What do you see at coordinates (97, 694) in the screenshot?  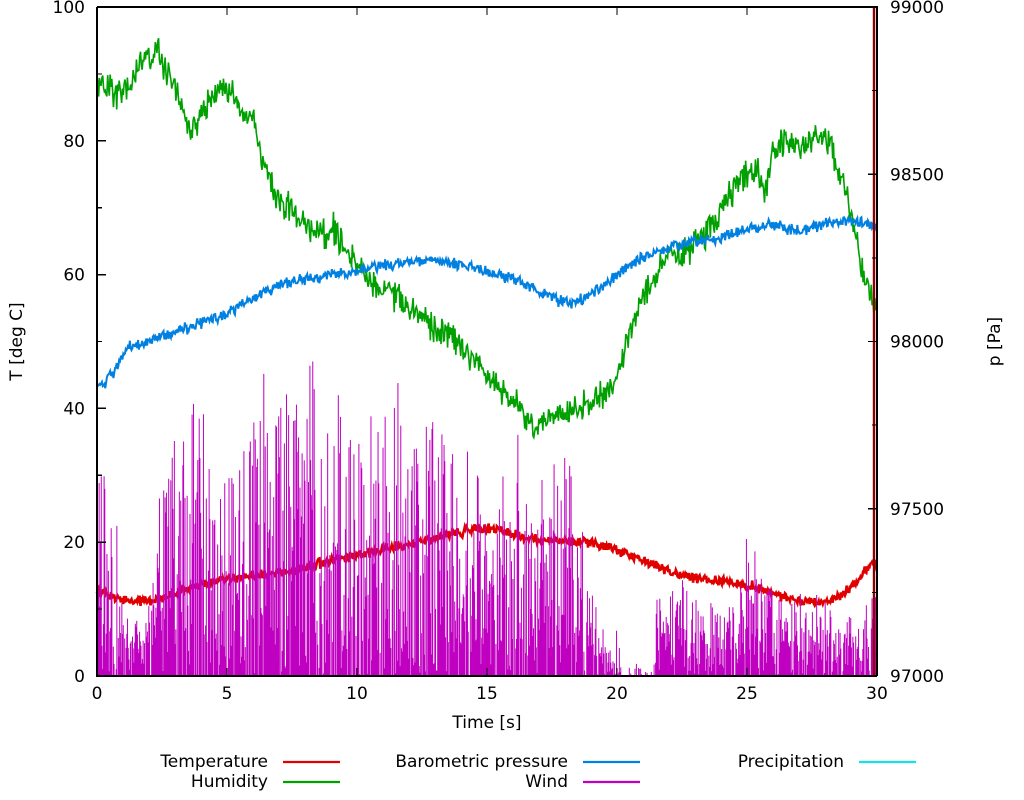 I see `xtick-label: 0` at bounding box center [97, 694].